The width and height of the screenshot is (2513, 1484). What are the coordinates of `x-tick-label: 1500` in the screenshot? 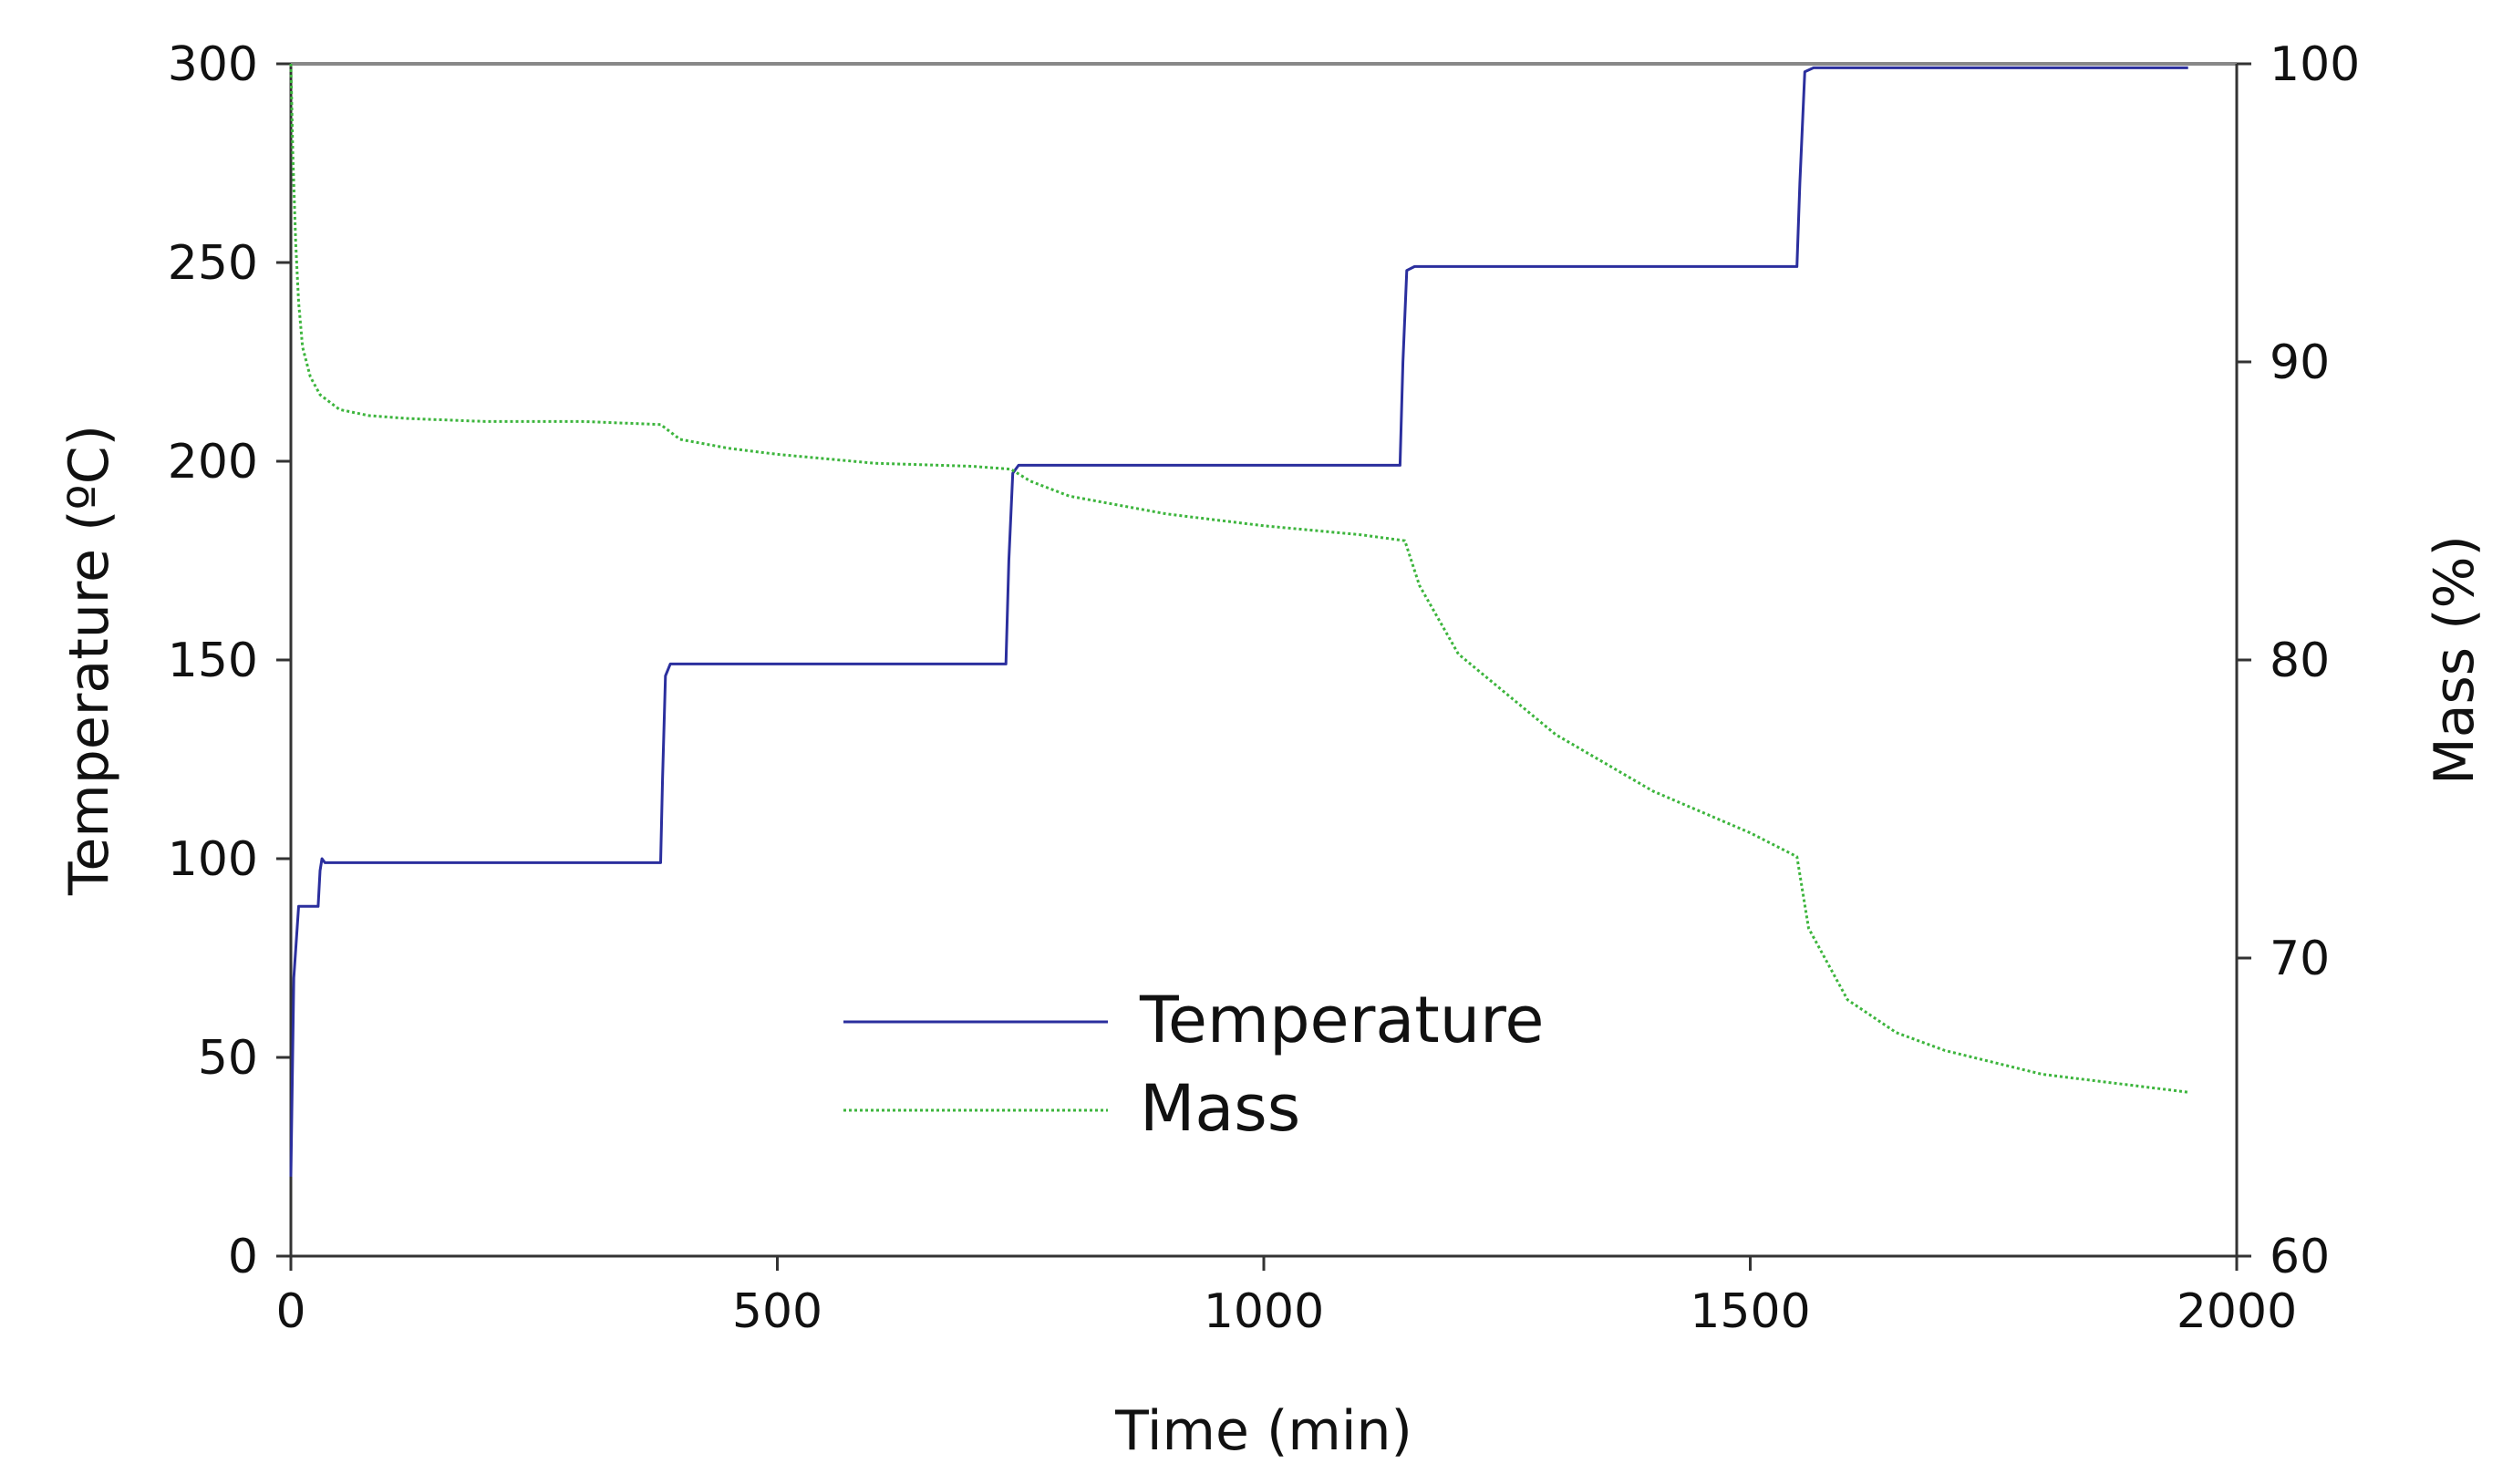 It's located at (1750, 1311).